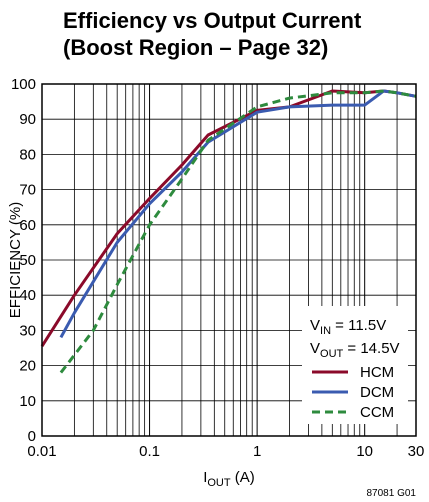 This screenshot has height=502, width=429. I want to click on x-tick-label: 0.1, so click(149, 451).